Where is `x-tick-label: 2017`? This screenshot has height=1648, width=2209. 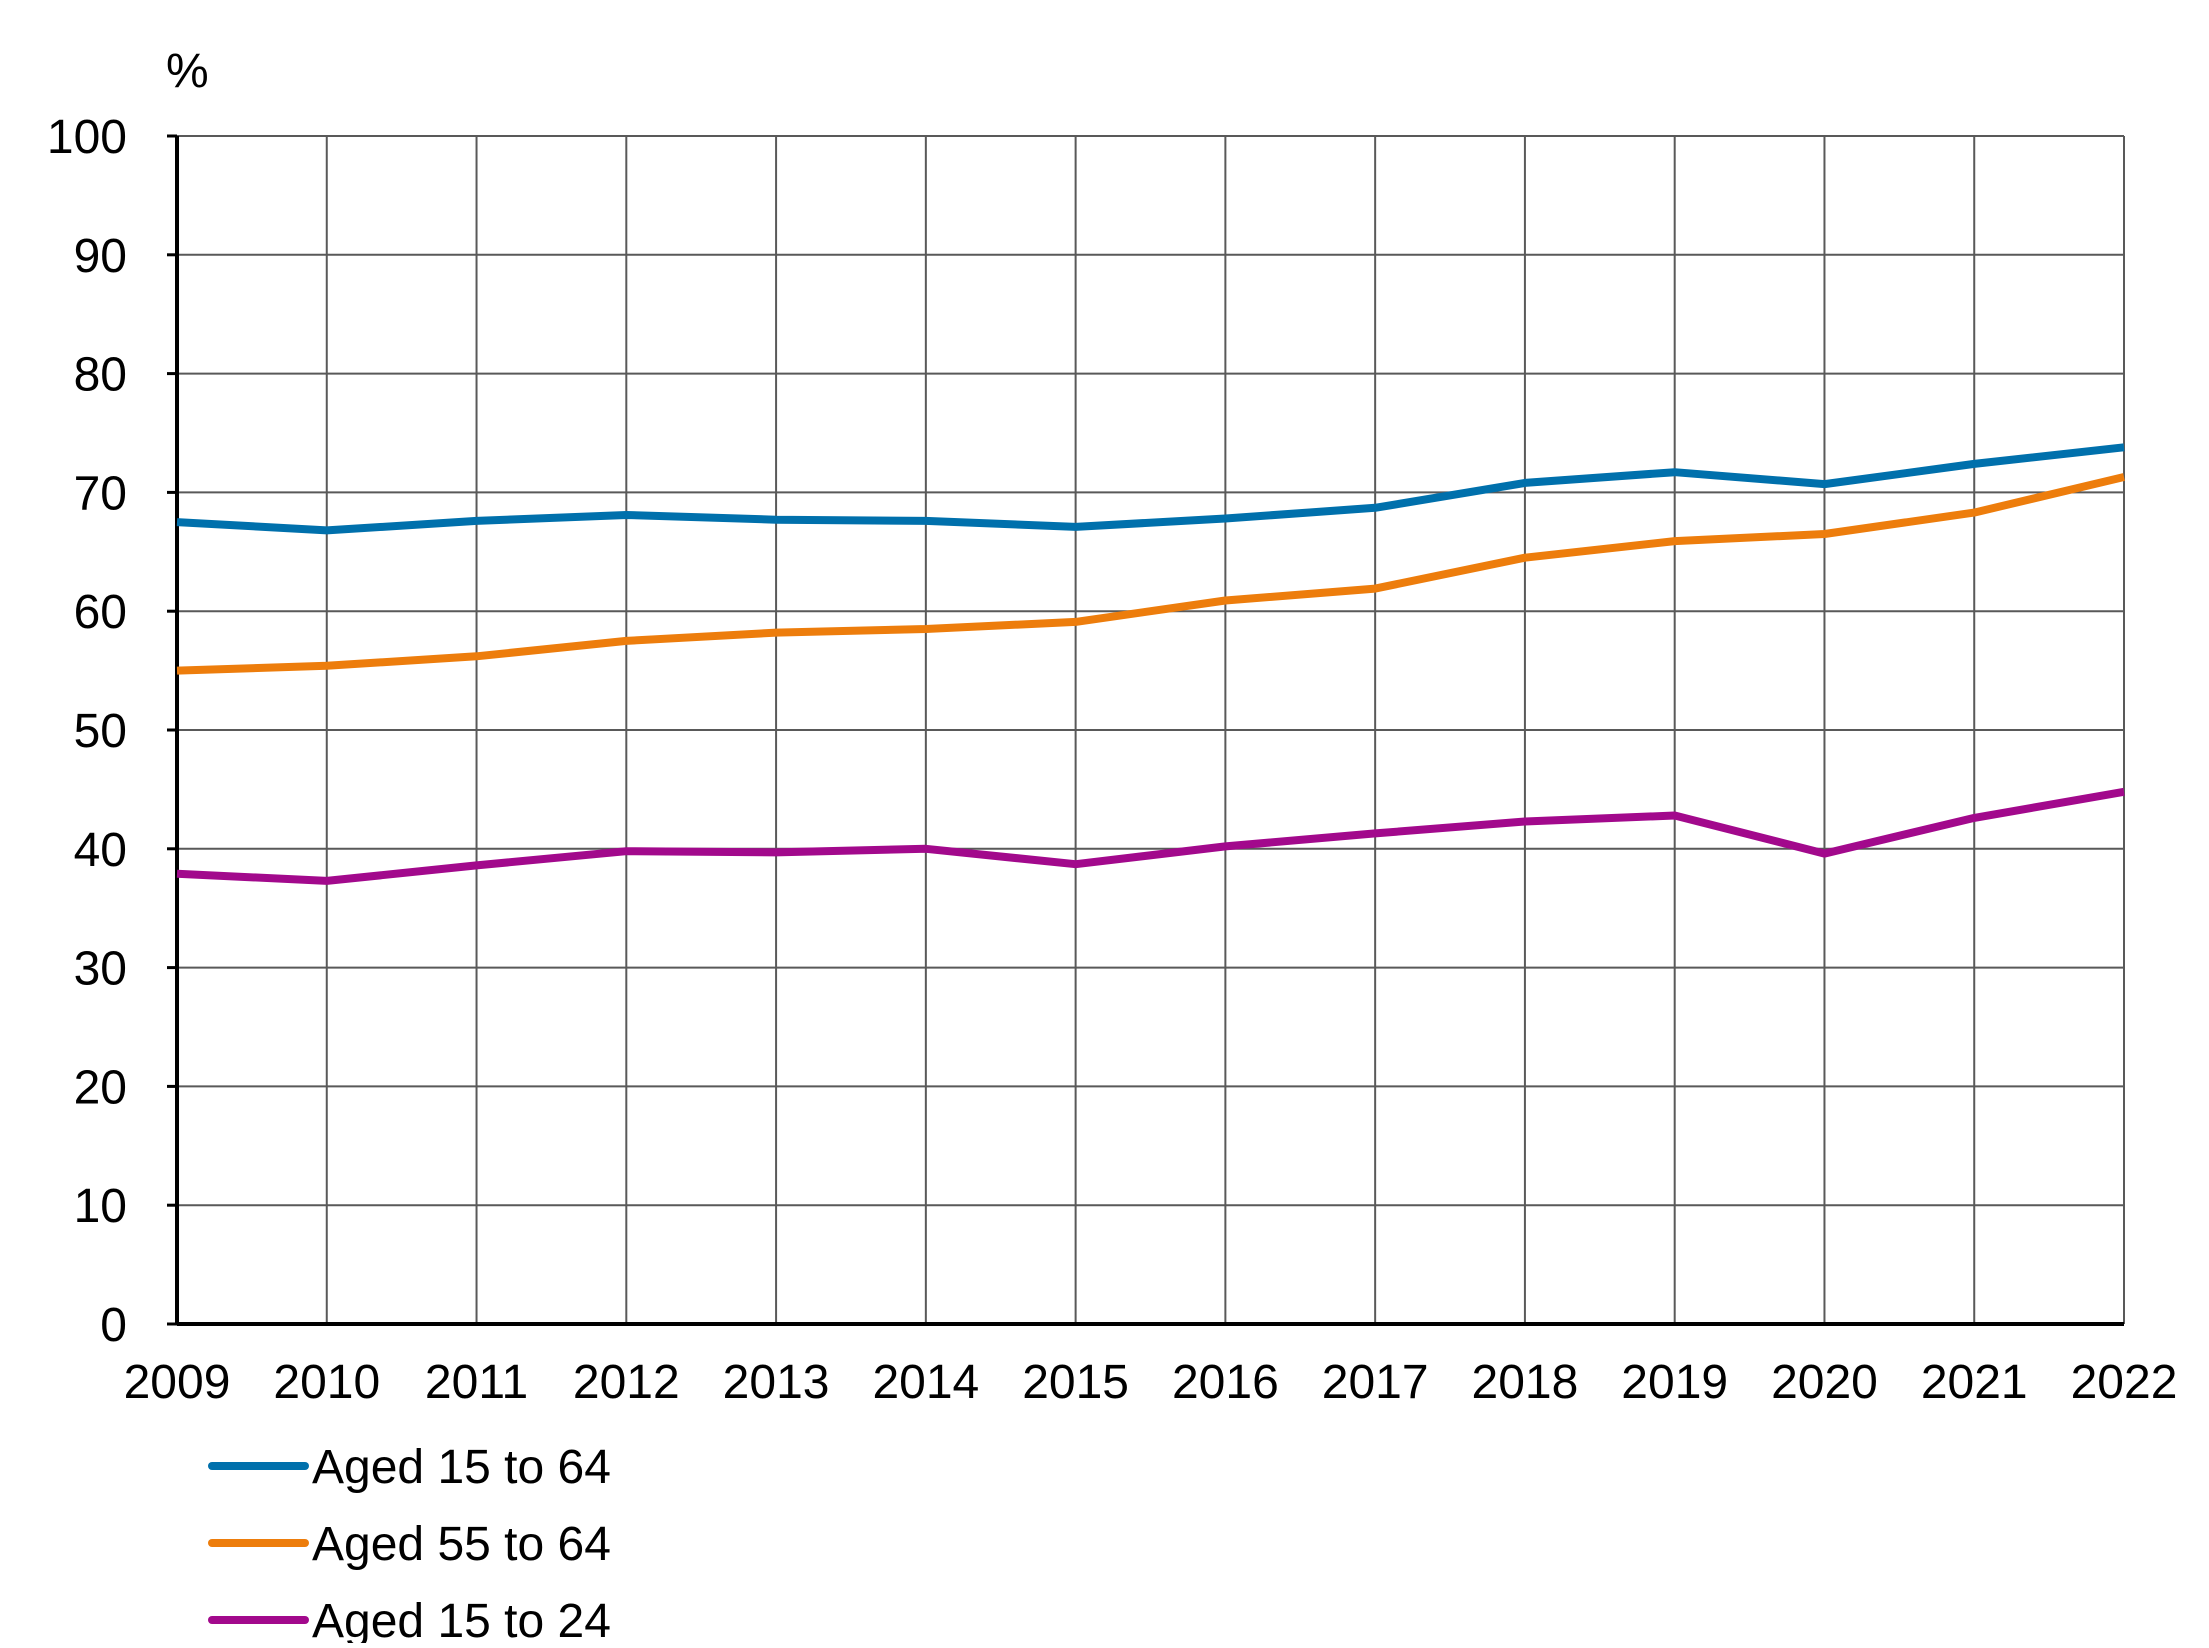
x-tick-label: 2017 is located at coordinates (1375, 1382).